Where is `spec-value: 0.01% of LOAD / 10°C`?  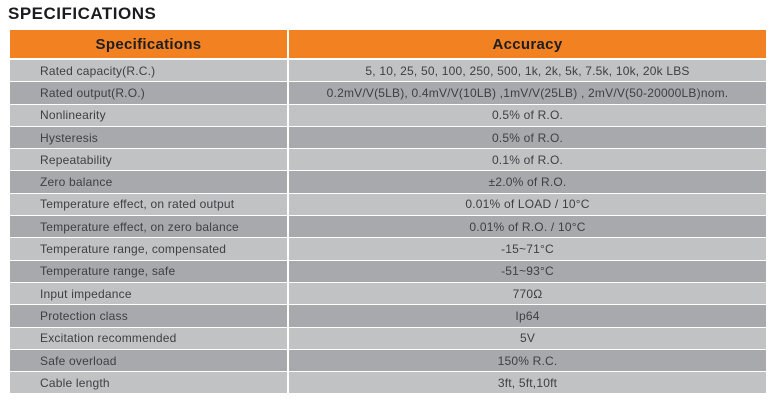
spec-value: 0.01% of LOAD / 10°C is located at coordinates (527, 204).